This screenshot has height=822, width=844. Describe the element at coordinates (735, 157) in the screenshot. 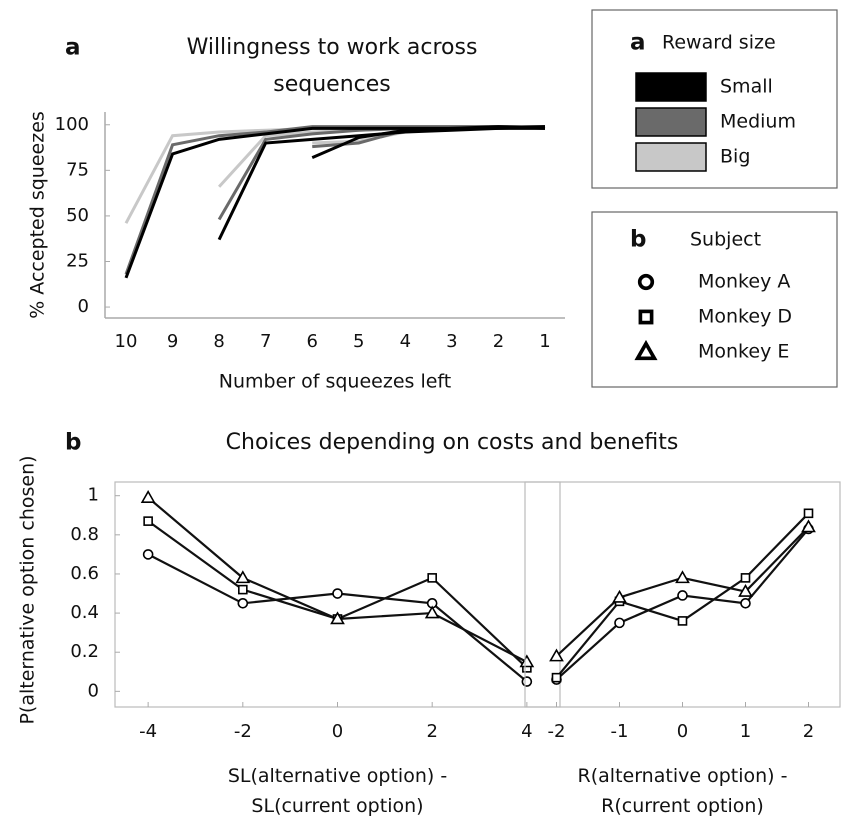

I see `legend-label: Big` at that location.